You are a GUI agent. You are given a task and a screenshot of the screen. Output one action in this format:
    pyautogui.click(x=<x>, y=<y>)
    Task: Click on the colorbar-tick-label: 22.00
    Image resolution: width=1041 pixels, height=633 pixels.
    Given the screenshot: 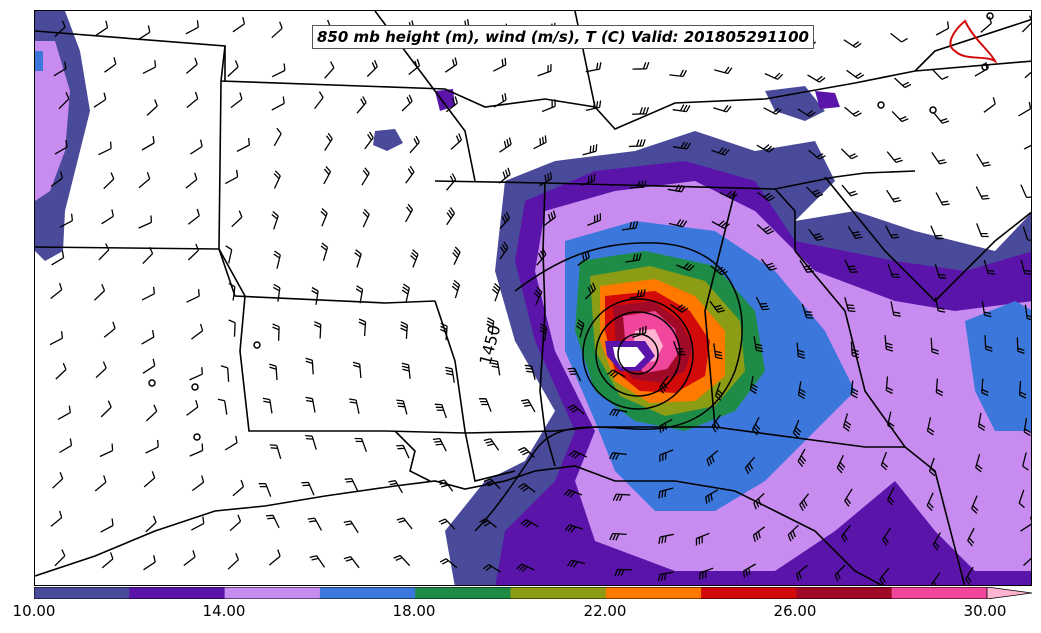 What is the action you would take?
    pyautogui.click(x=605, y=611)
    